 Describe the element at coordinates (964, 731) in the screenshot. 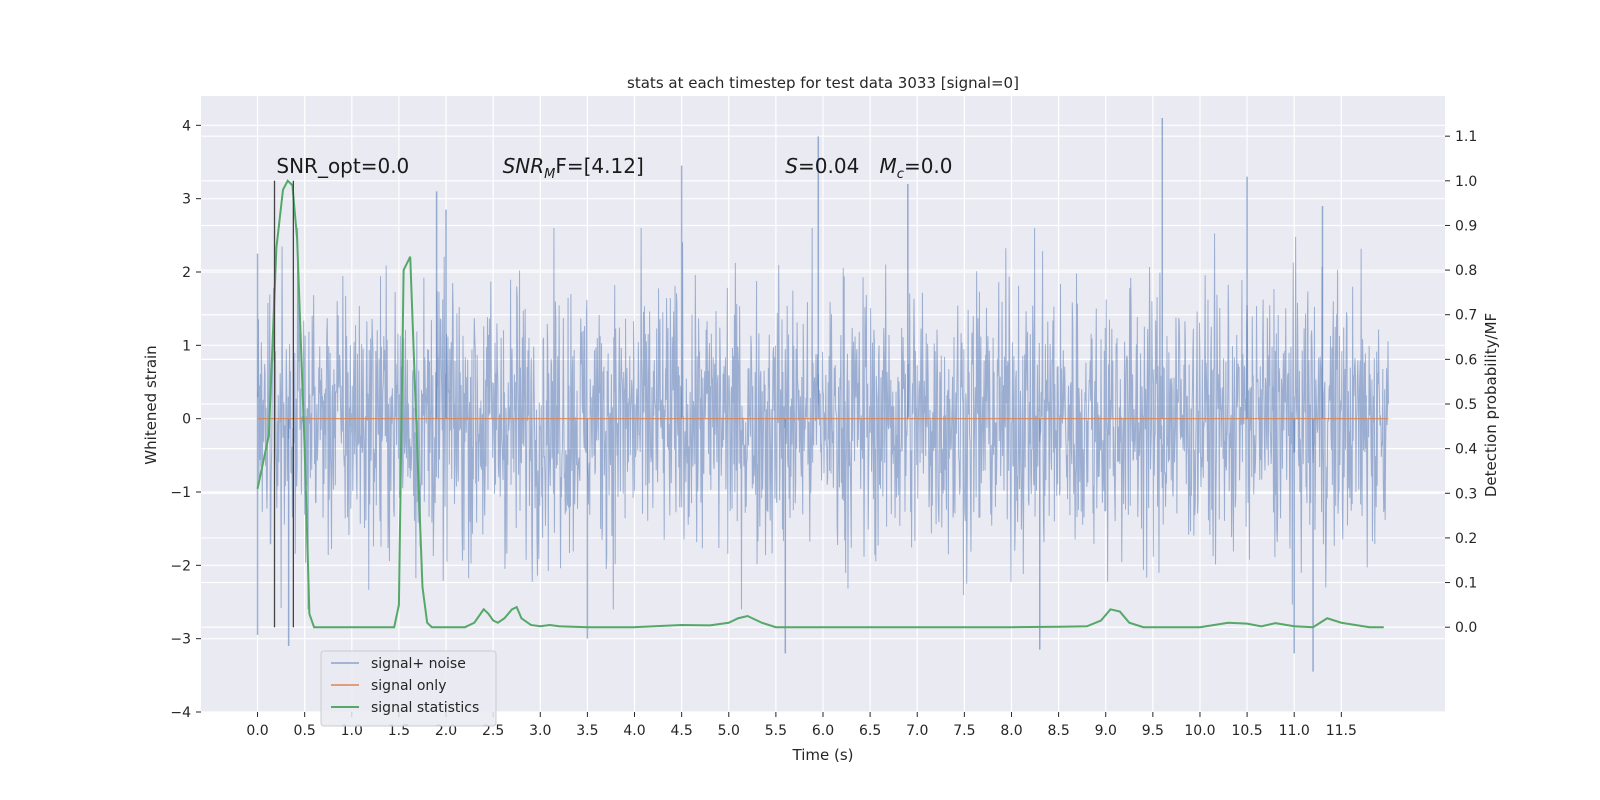

I see `x-tick-label: 7.5` at that location.